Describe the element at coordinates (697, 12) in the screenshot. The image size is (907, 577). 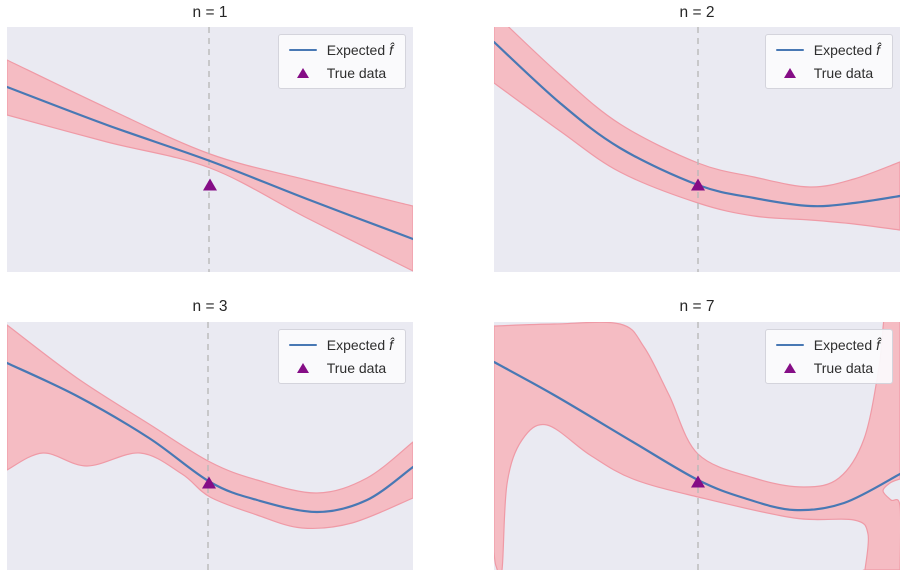
I see `subplot-title-n2: n = 2` at that location.